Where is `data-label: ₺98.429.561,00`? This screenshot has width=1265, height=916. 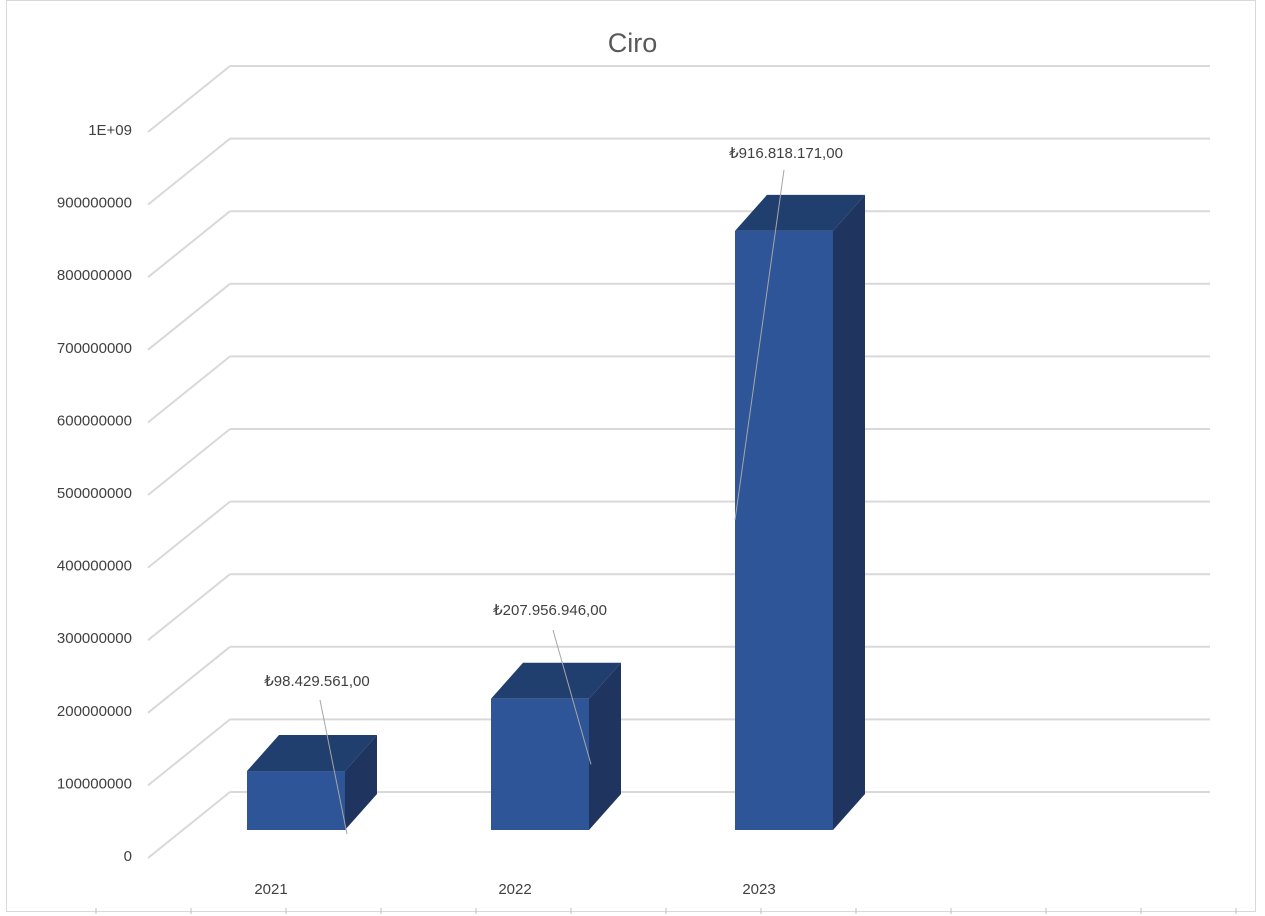
data-label: ₺98.429.561,00 is located at coordinates (316, 681).